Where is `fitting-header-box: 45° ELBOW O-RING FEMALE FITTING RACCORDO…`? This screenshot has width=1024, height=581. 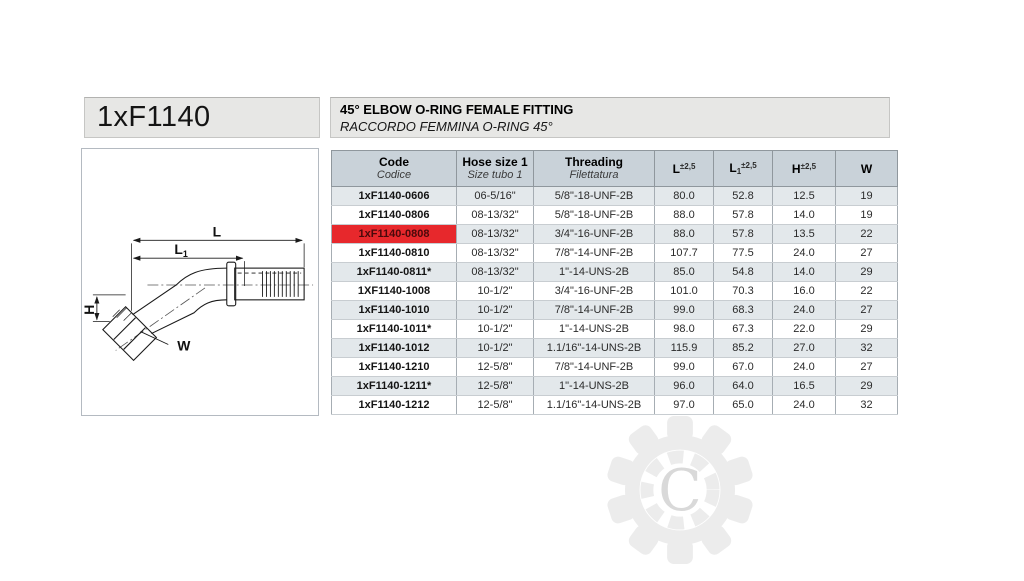 fitting-header-box: 45° ELBOW O-RING FEMALE FITTING RACCORDO… is located at coordinates (610, 117).